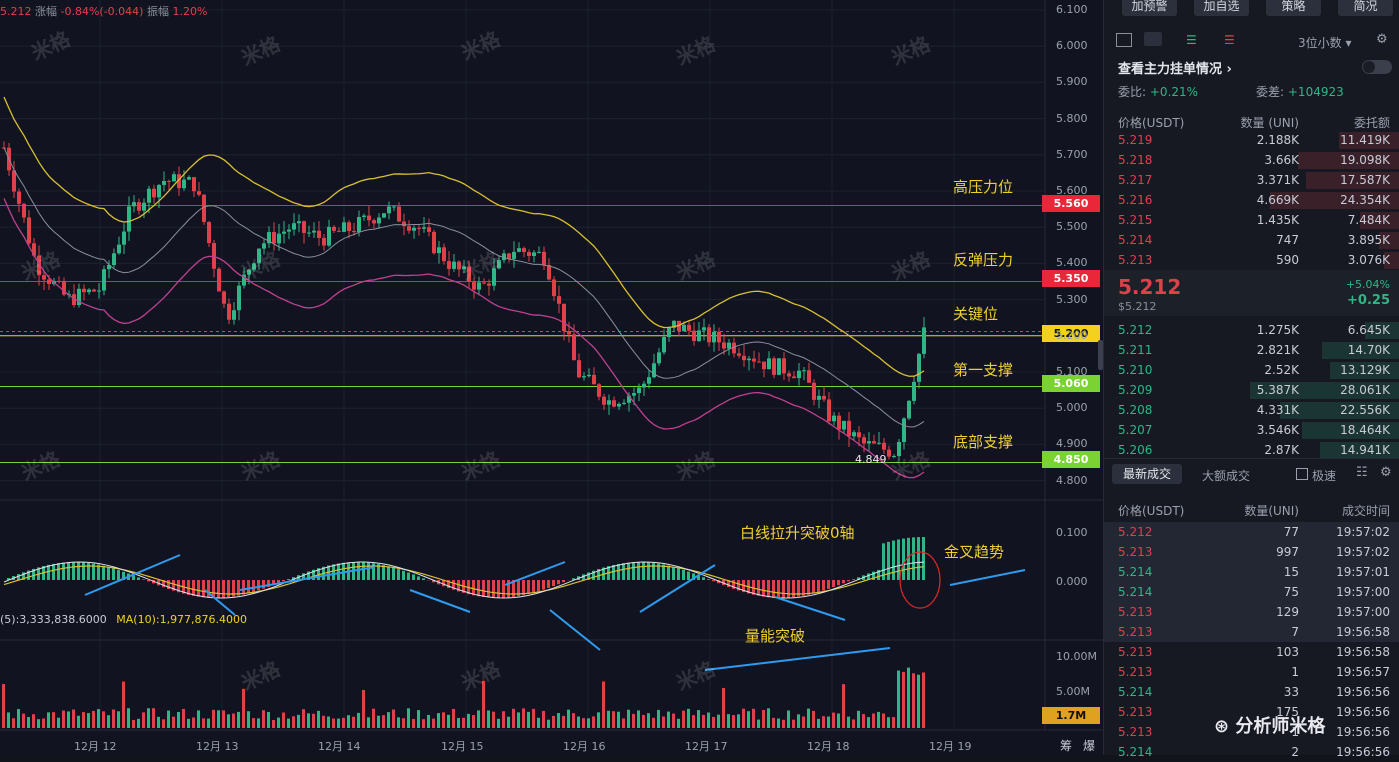 This screenshot has width=1399, height=762. Describe the element at coordinates (1229, 40) in the screenshot. I see `book-asks-icon: ☰` at that location.